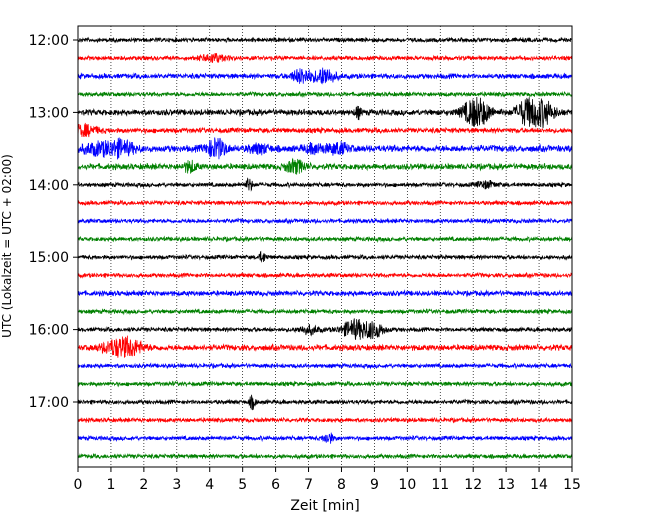 The height and width of the screenshot is (520, 650). Describe the element at coordinates (176, 485) in the screenshot. I see `x-tick-label: 3` at that location.